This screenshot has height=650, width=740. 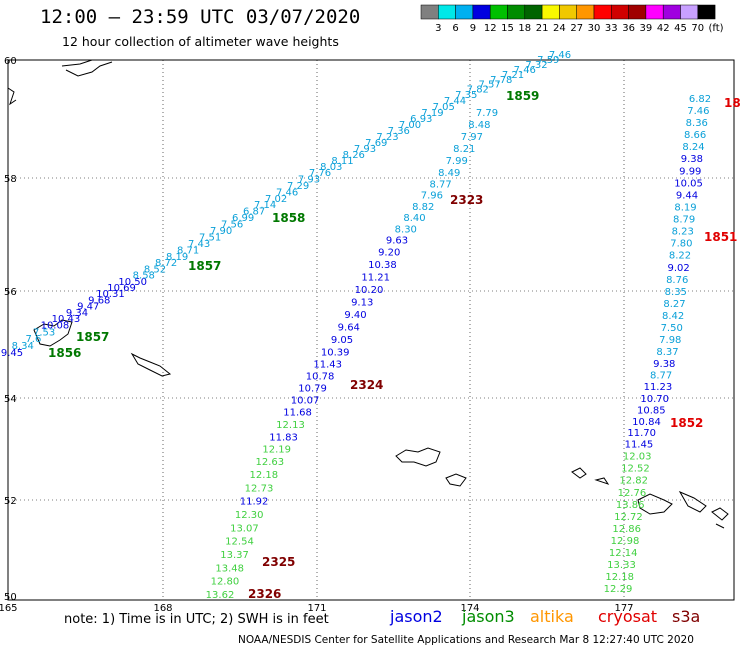 I want to click on lat-label: 58, so click(x=10, y=179).